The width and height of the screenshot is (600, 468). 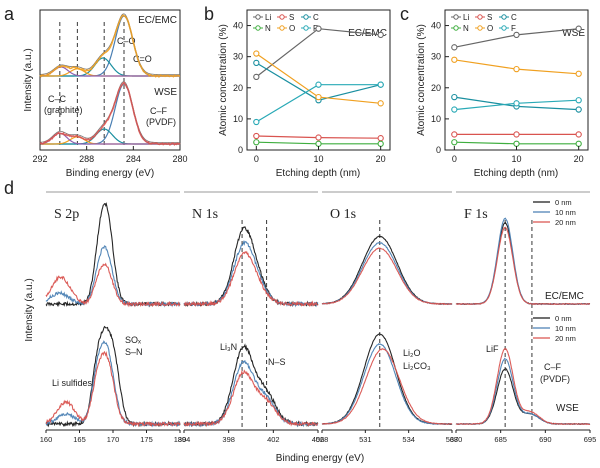 What do you see at coordinates (282, 28) in the screenshot?
I see `legend-marker-O` at bounding box center [282, 28].